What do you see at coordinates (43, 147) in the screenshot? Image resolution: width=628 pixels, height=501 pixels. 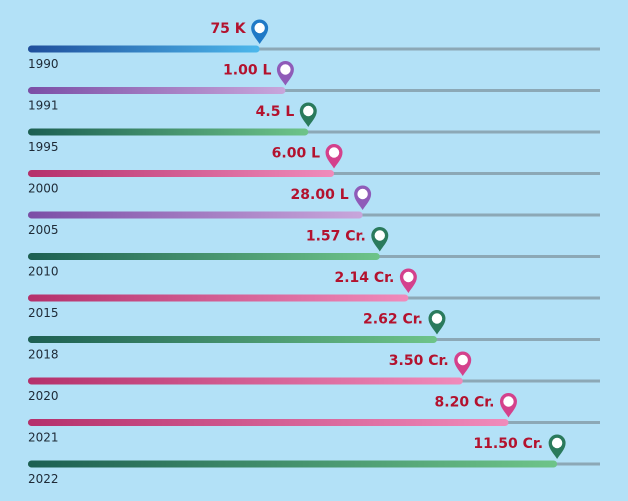 I see `year-label: 1995` at bounding box center [43, 147].